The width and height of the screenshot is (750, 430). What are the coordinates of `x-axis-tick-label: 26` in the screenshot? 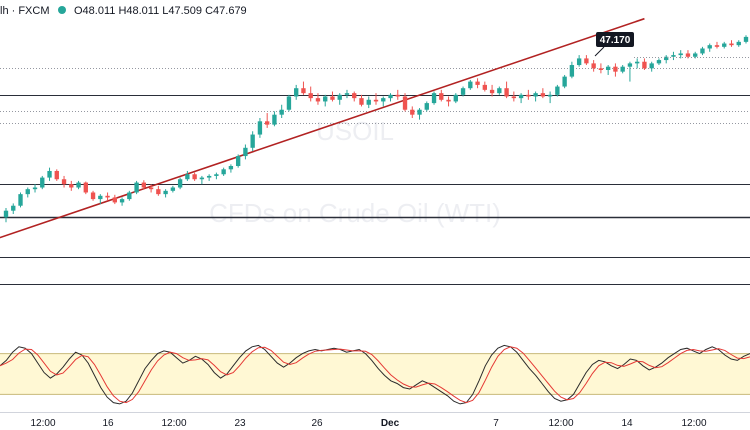 It's located at (317, 423).